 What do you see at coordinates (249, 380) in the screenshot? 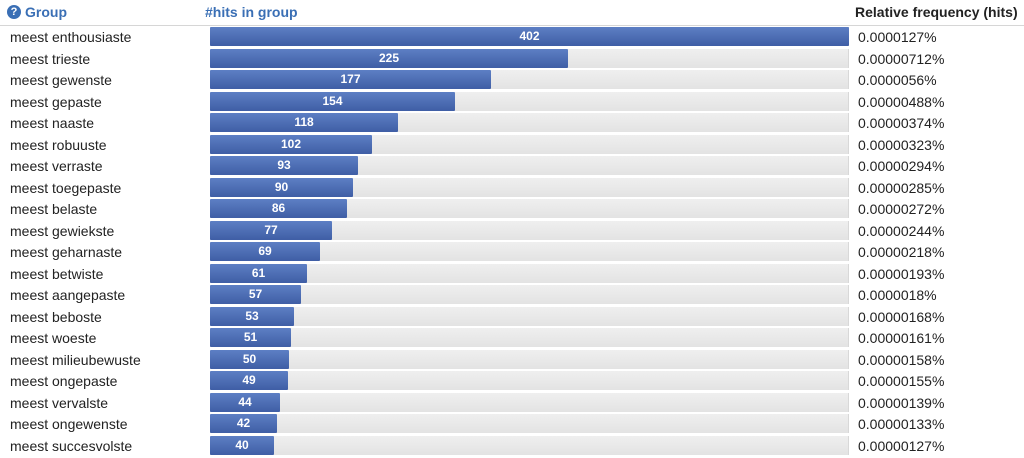
I see `hits-bar-fill: 49` at bounding box center [249, 380].